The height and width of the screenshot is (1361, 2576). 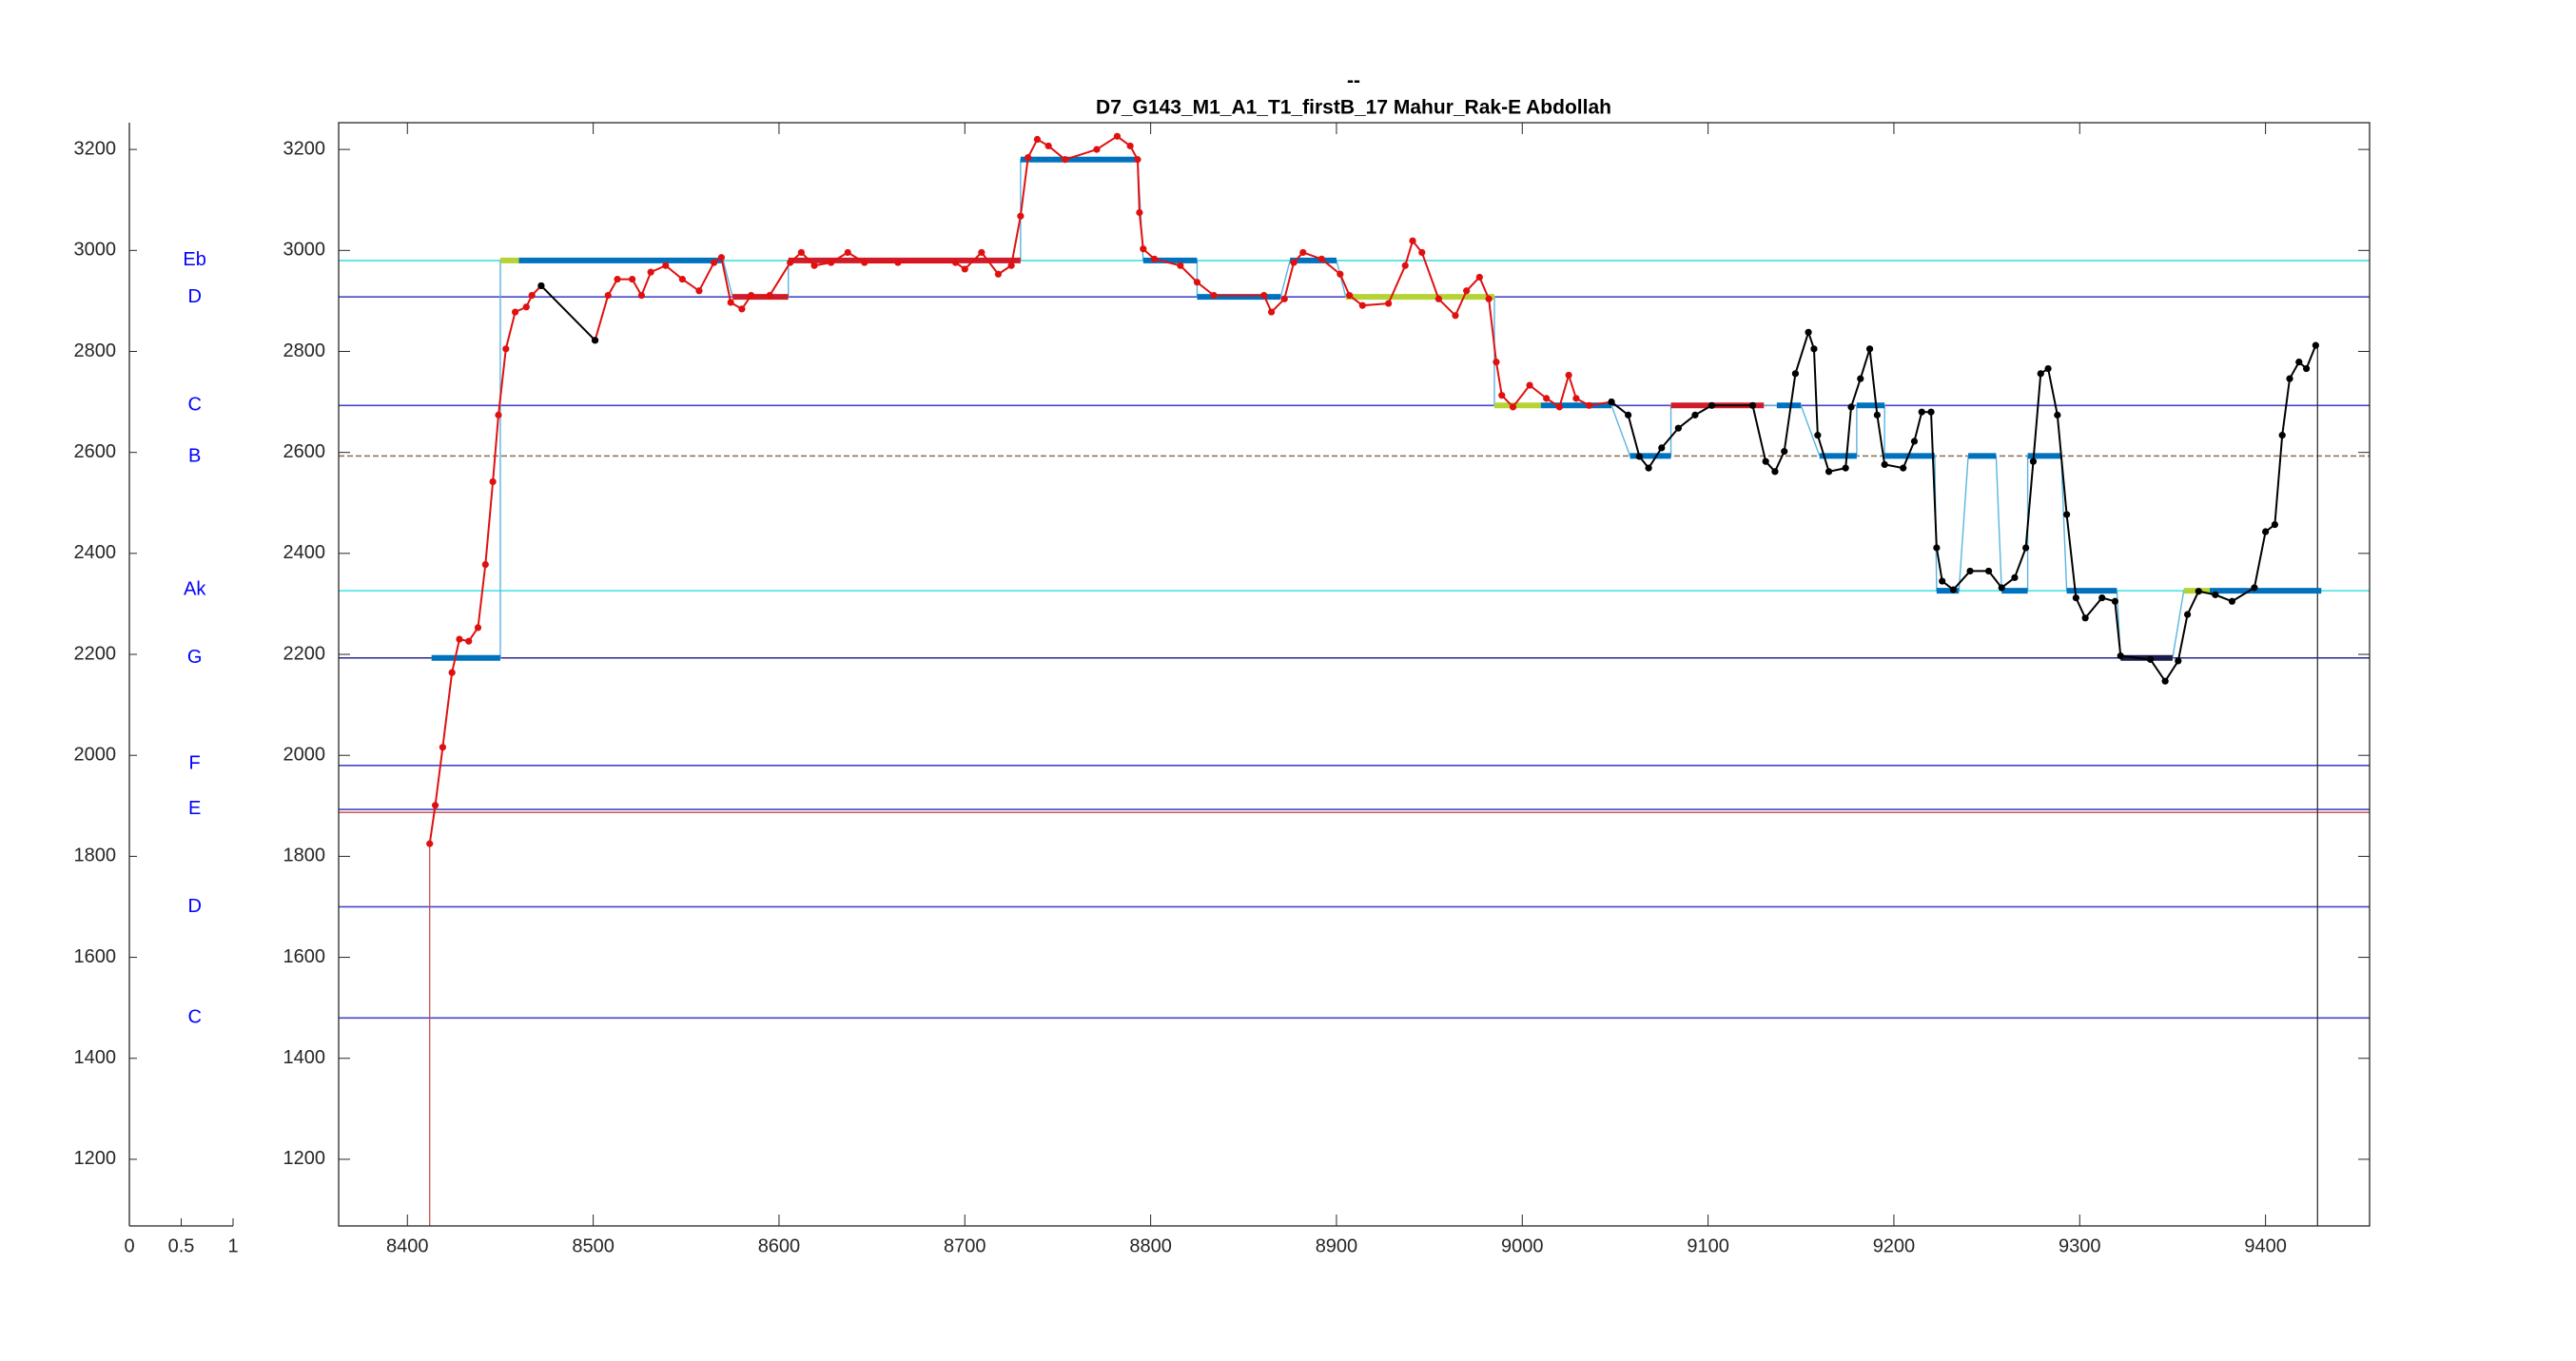 What do you see at coordinates (96, 553) in the screenshot?
I see `y-tick-label: 2400` at bounding box center [96, 553].